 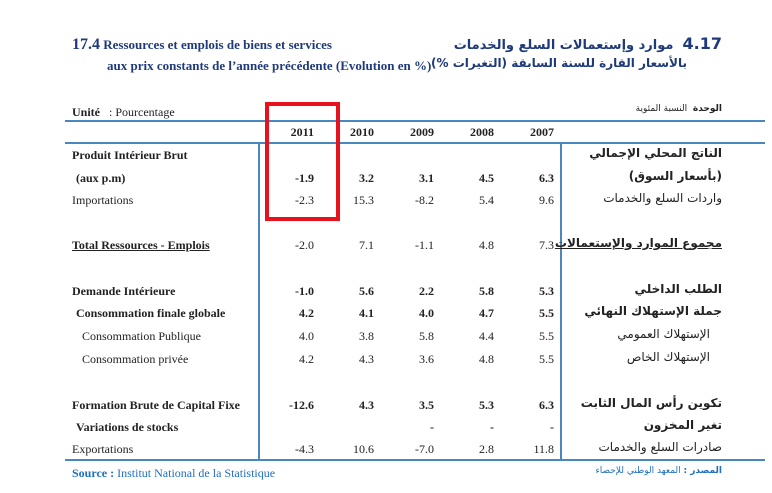 I want to click on cell-value: -12.6, so click(x=301, y=405).